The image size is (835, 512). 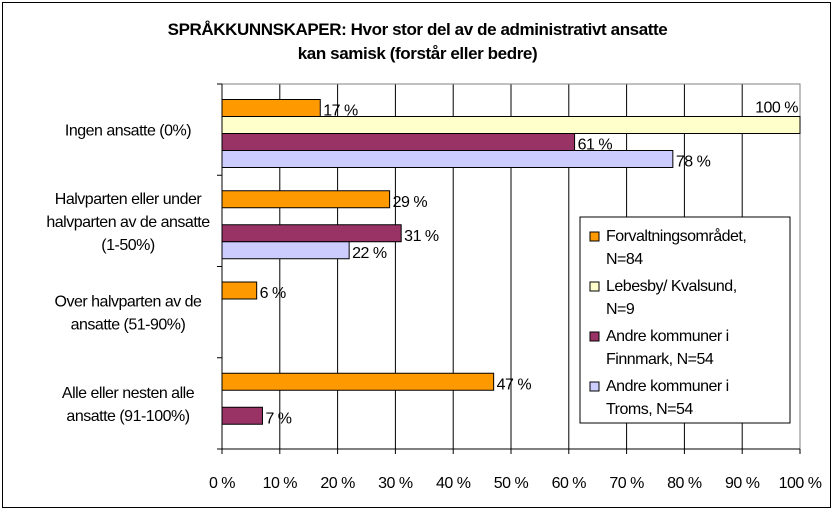 I want to click on x-tick-label: 60 %, so click(x=569, y=483).